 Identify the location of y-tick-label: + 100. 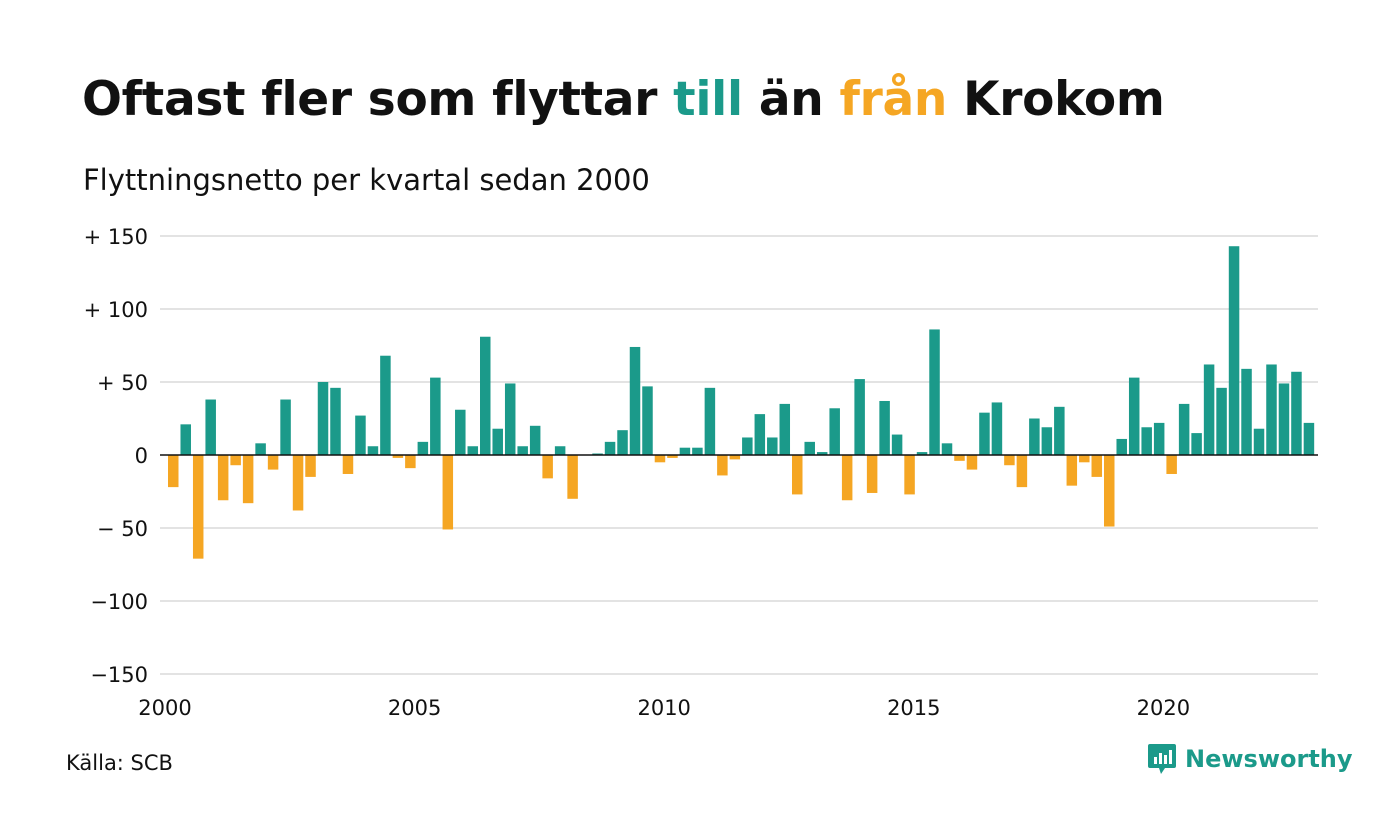
(116, 310).